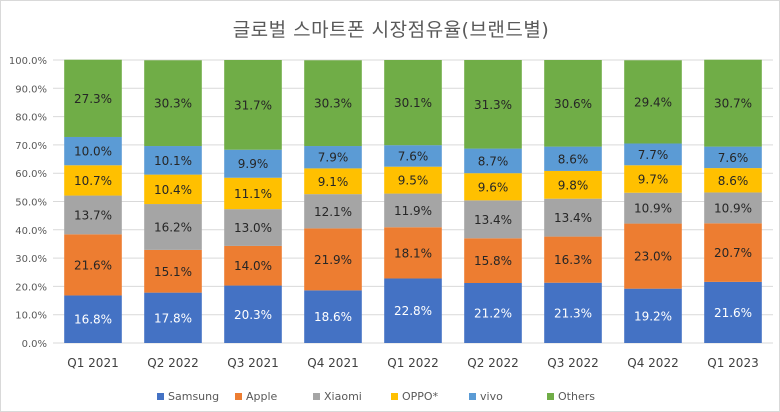  I want to click on data-label: 16.3%, so click(573, 260).